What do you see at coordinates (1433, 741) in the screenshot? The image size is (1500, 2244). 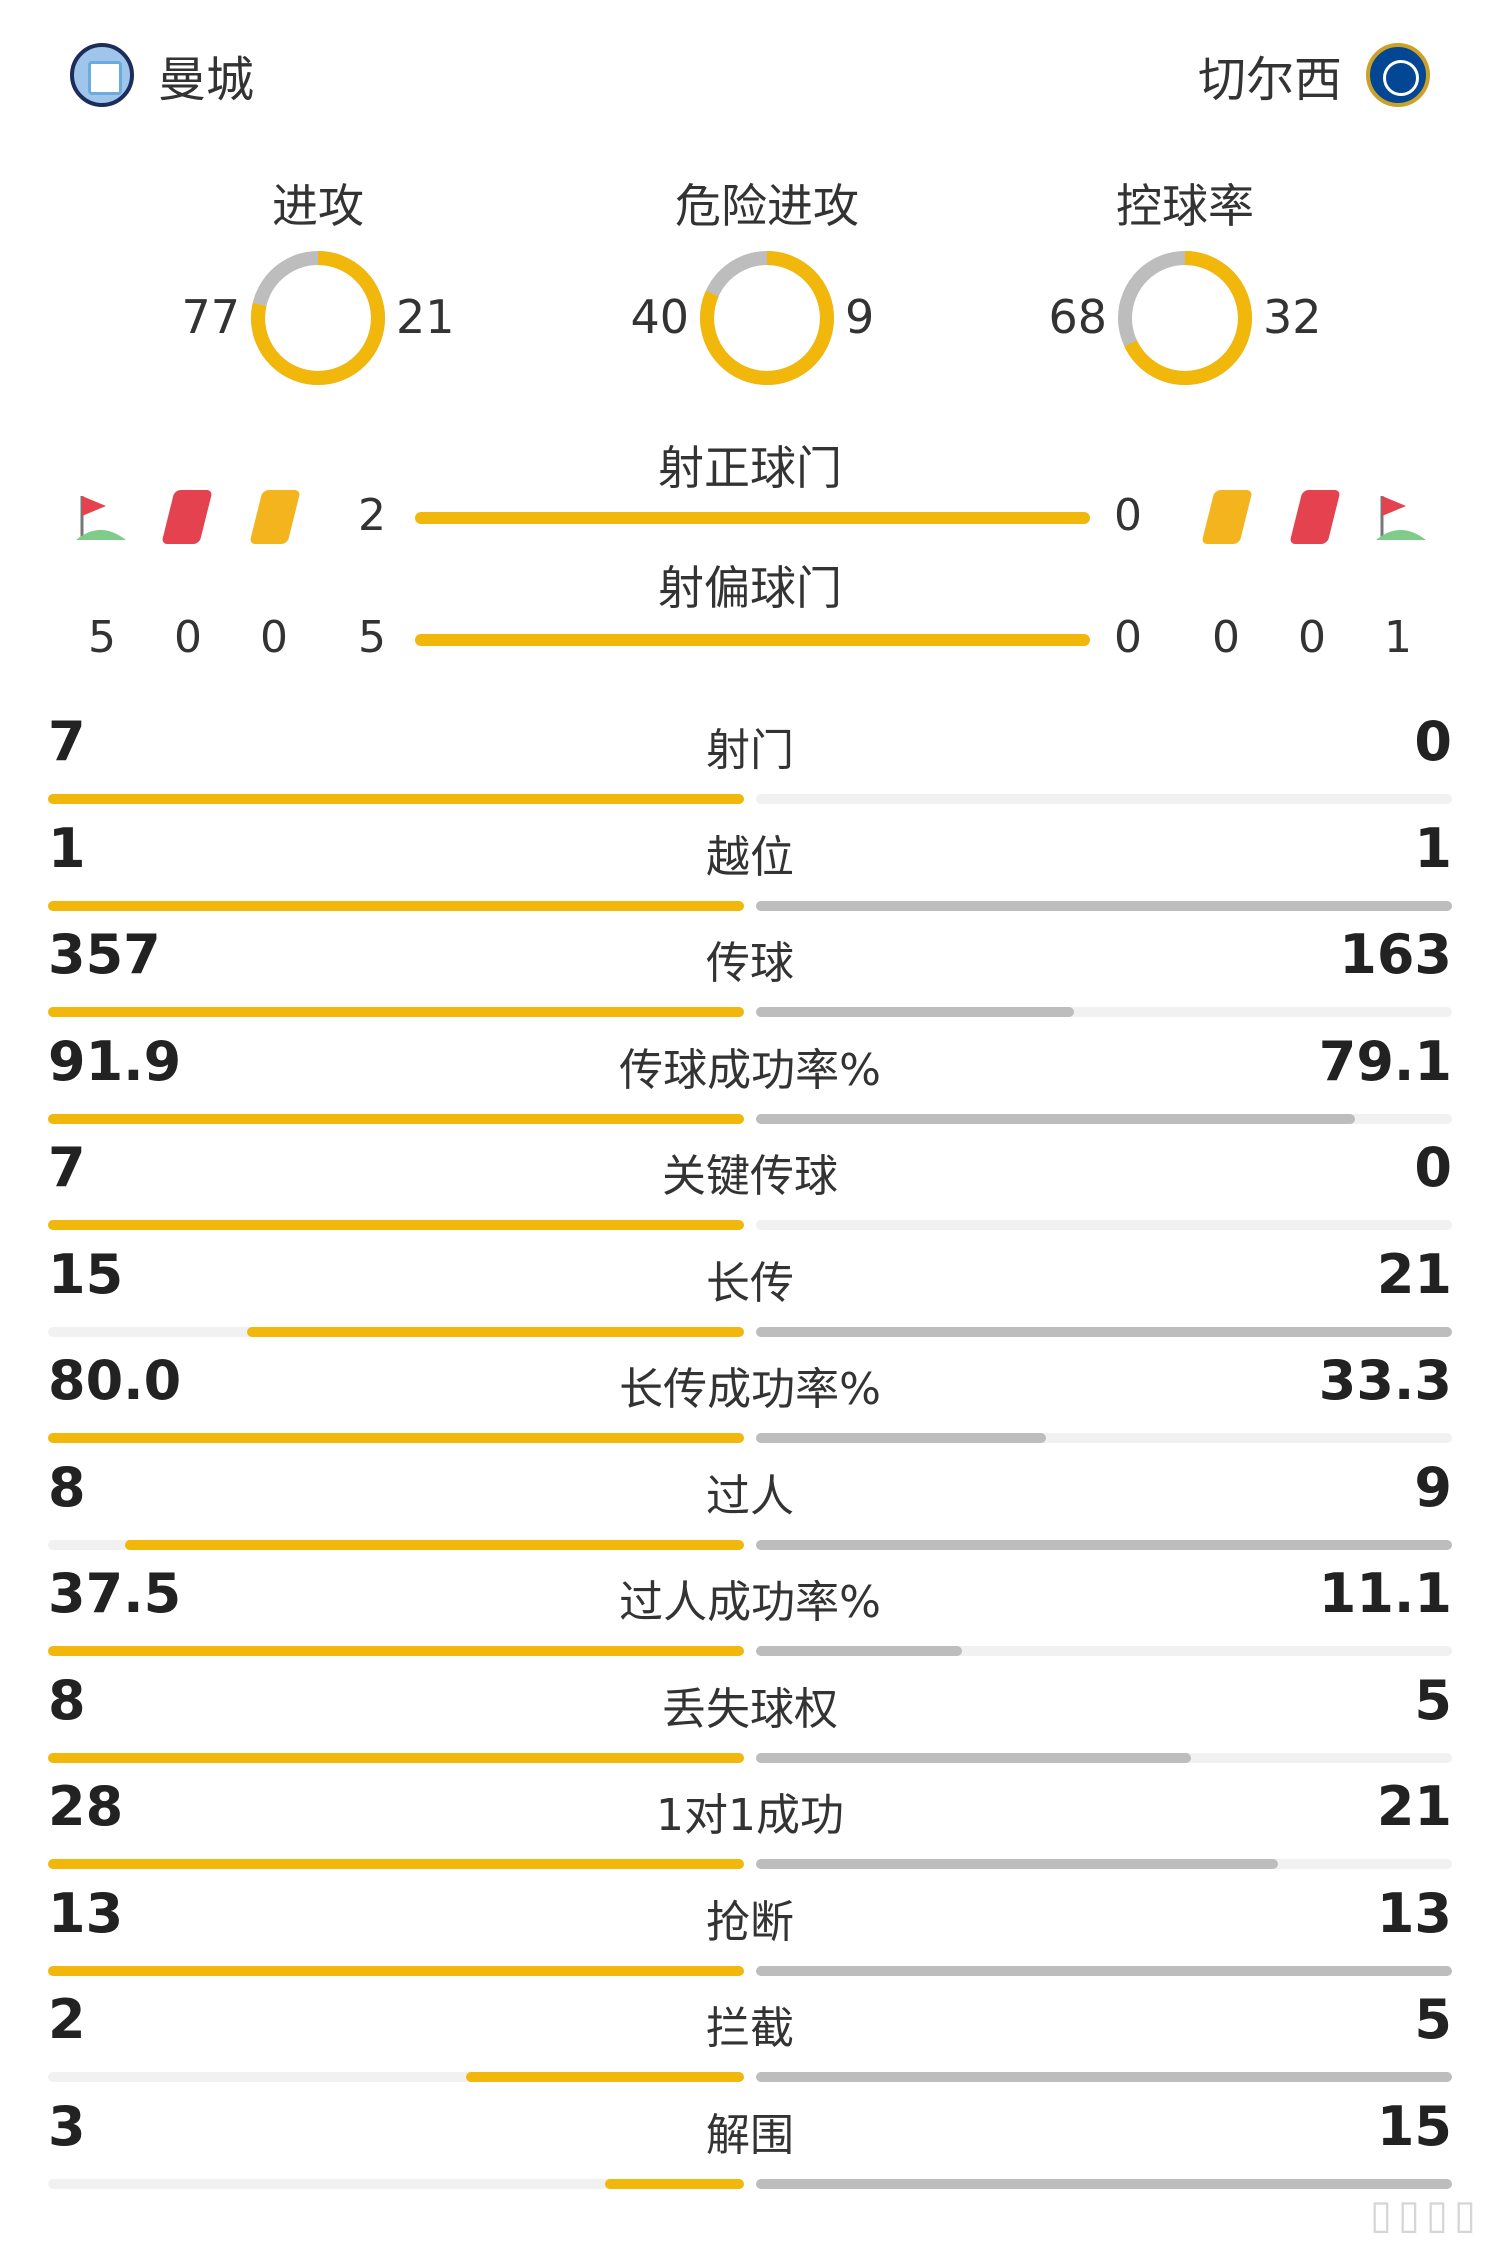 I see `stat-away-value: 0` at bounding box center [1433, 741].